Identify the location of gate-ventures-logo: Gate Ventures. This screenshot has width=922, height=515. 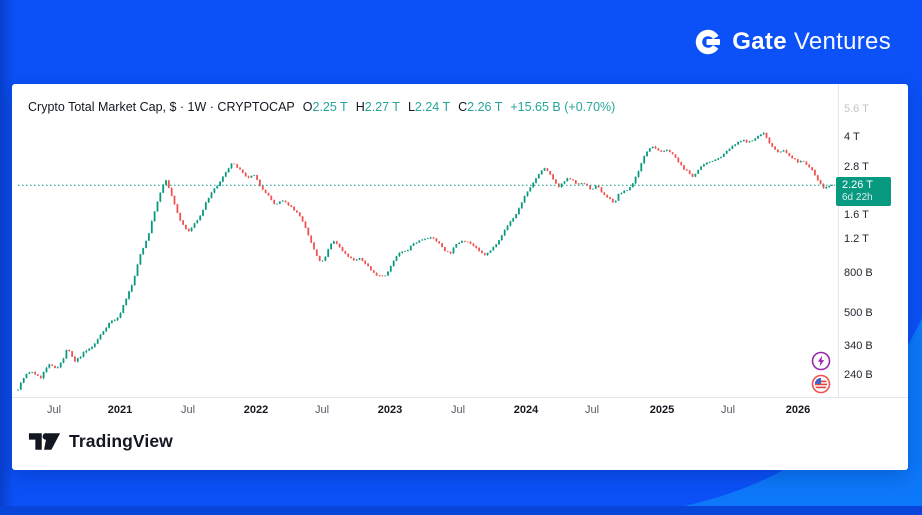
(792, 42).